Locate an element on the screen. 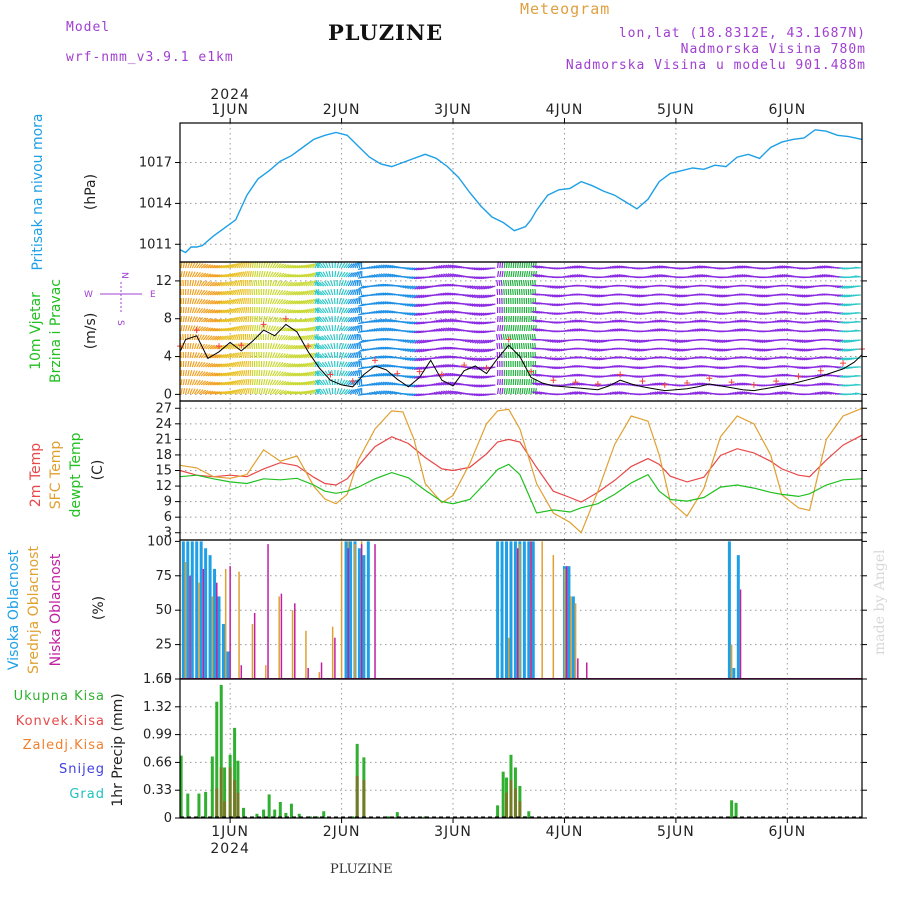 This screenshot has height=900, width=900. temp-unit: (C) is located at coordinates (98, 470).